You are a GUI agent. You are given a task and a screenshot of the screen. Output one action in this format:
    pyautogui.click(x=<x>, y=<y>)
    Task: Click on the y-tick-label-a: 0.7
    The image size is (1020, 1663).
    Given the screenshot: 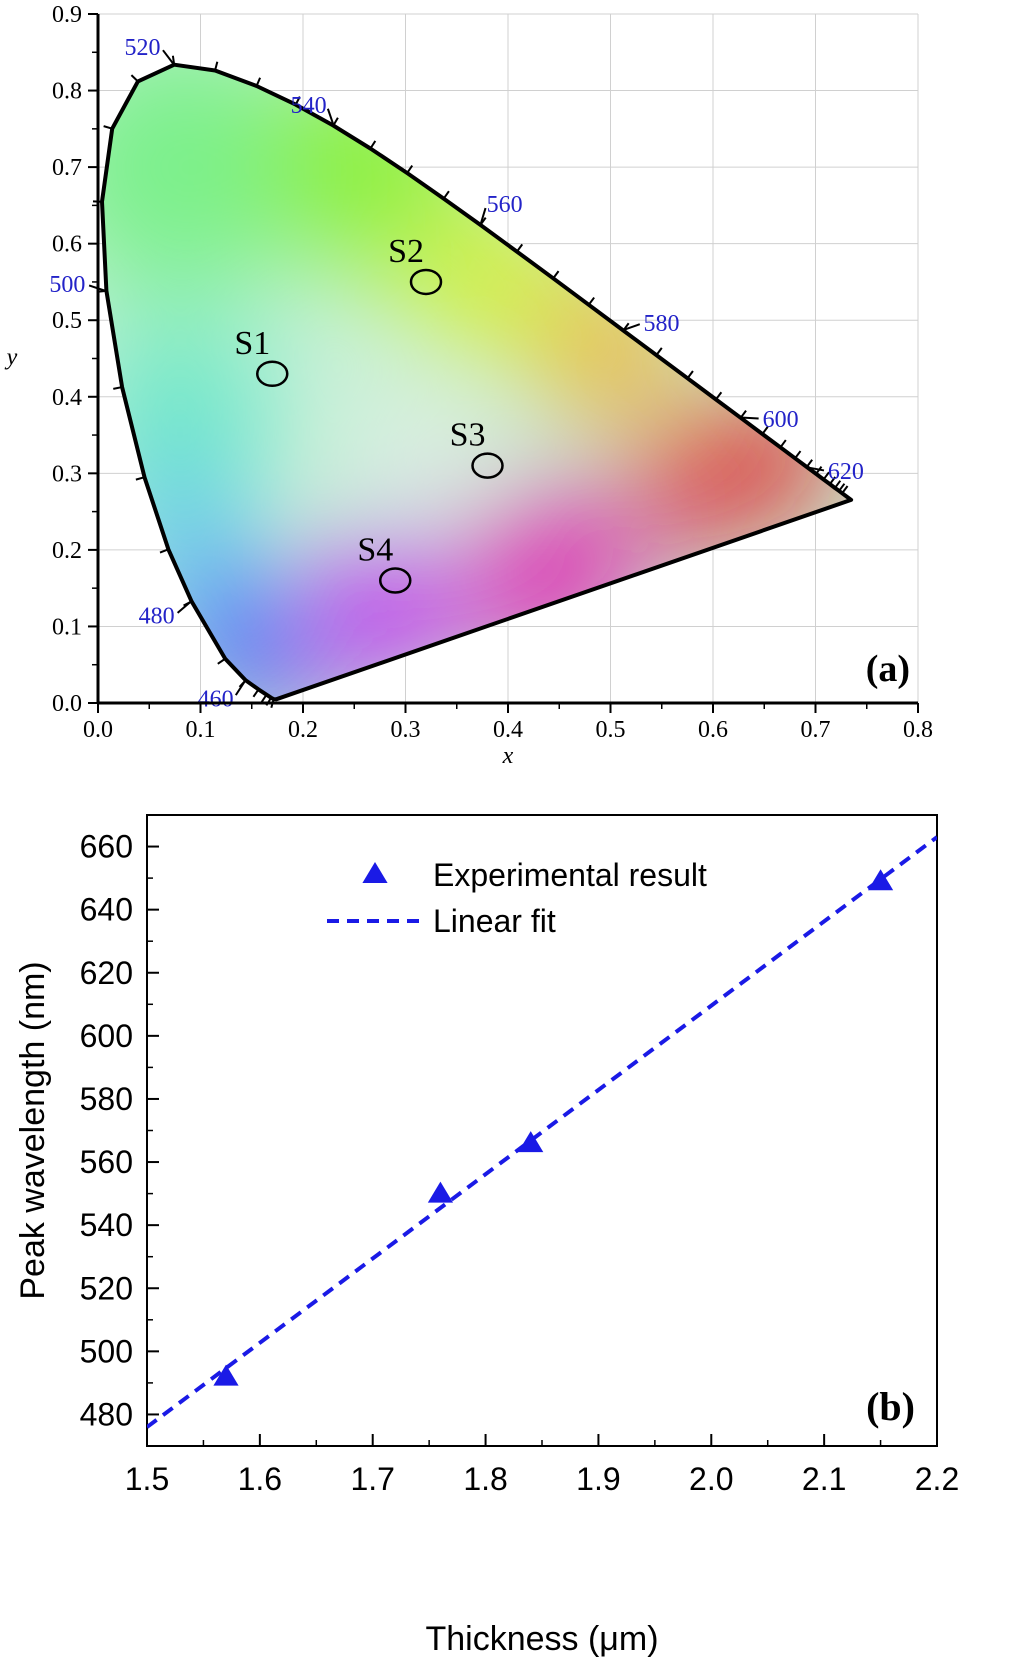 What is the action you would take?
    pyautogui.click(x=67, y=168)
    